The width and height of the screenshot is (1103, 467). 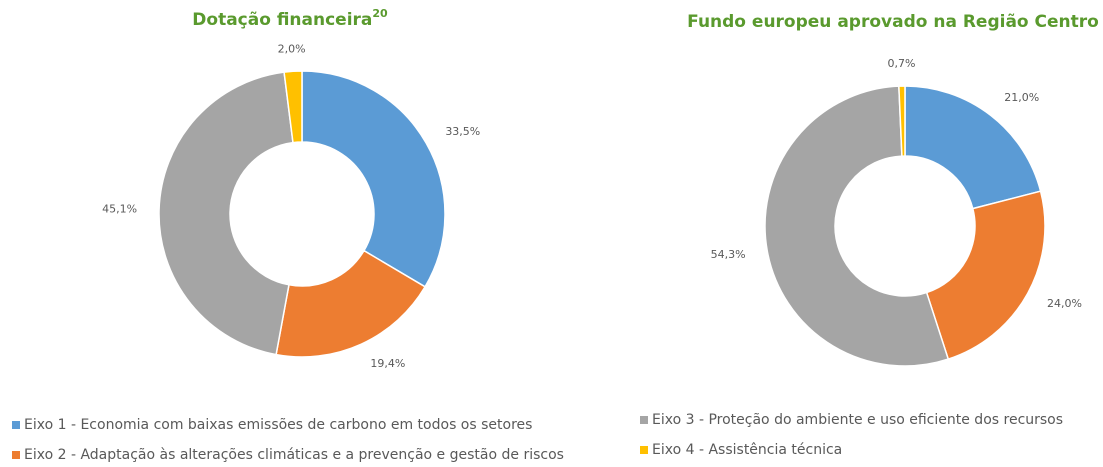 I want to click on data-label: 54,3%, so click(x=728, y=254).